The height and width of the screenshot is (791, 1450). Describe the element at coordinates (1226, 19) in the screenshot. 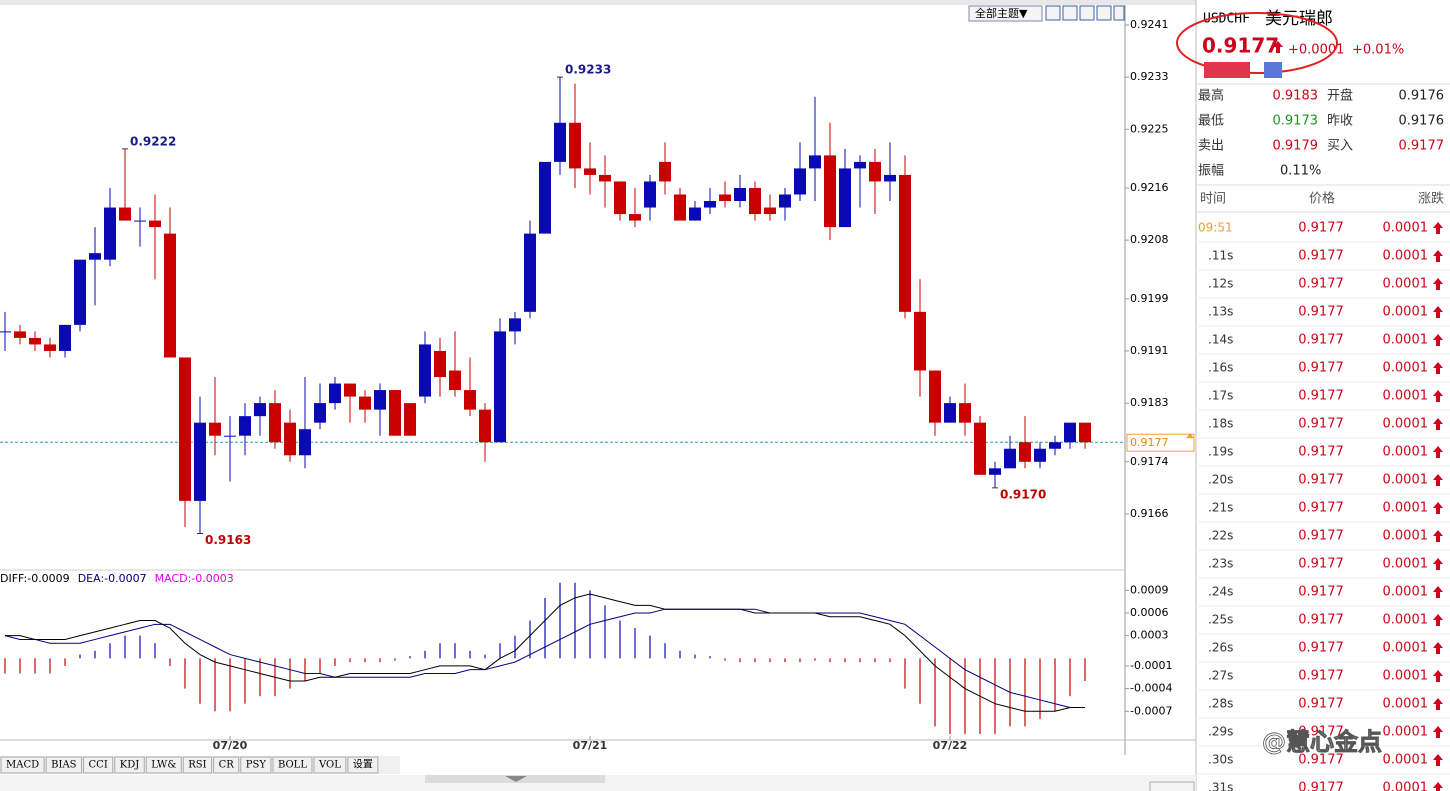

I see `symbol: USDCHF` at that location.